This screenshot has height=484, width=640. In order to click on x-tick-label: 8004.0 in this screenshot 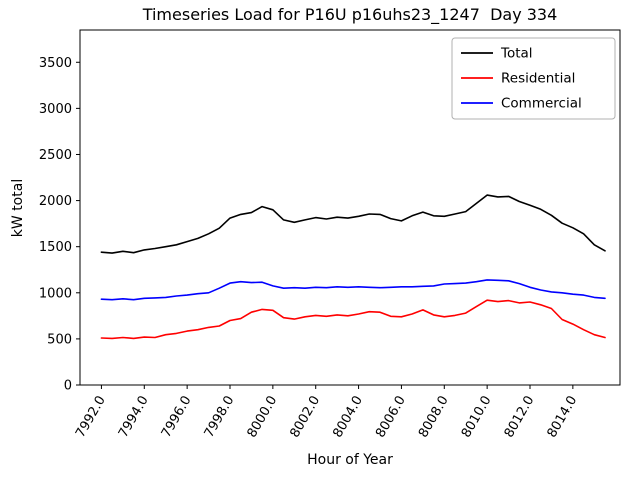, I will do `click(348, 417)`.